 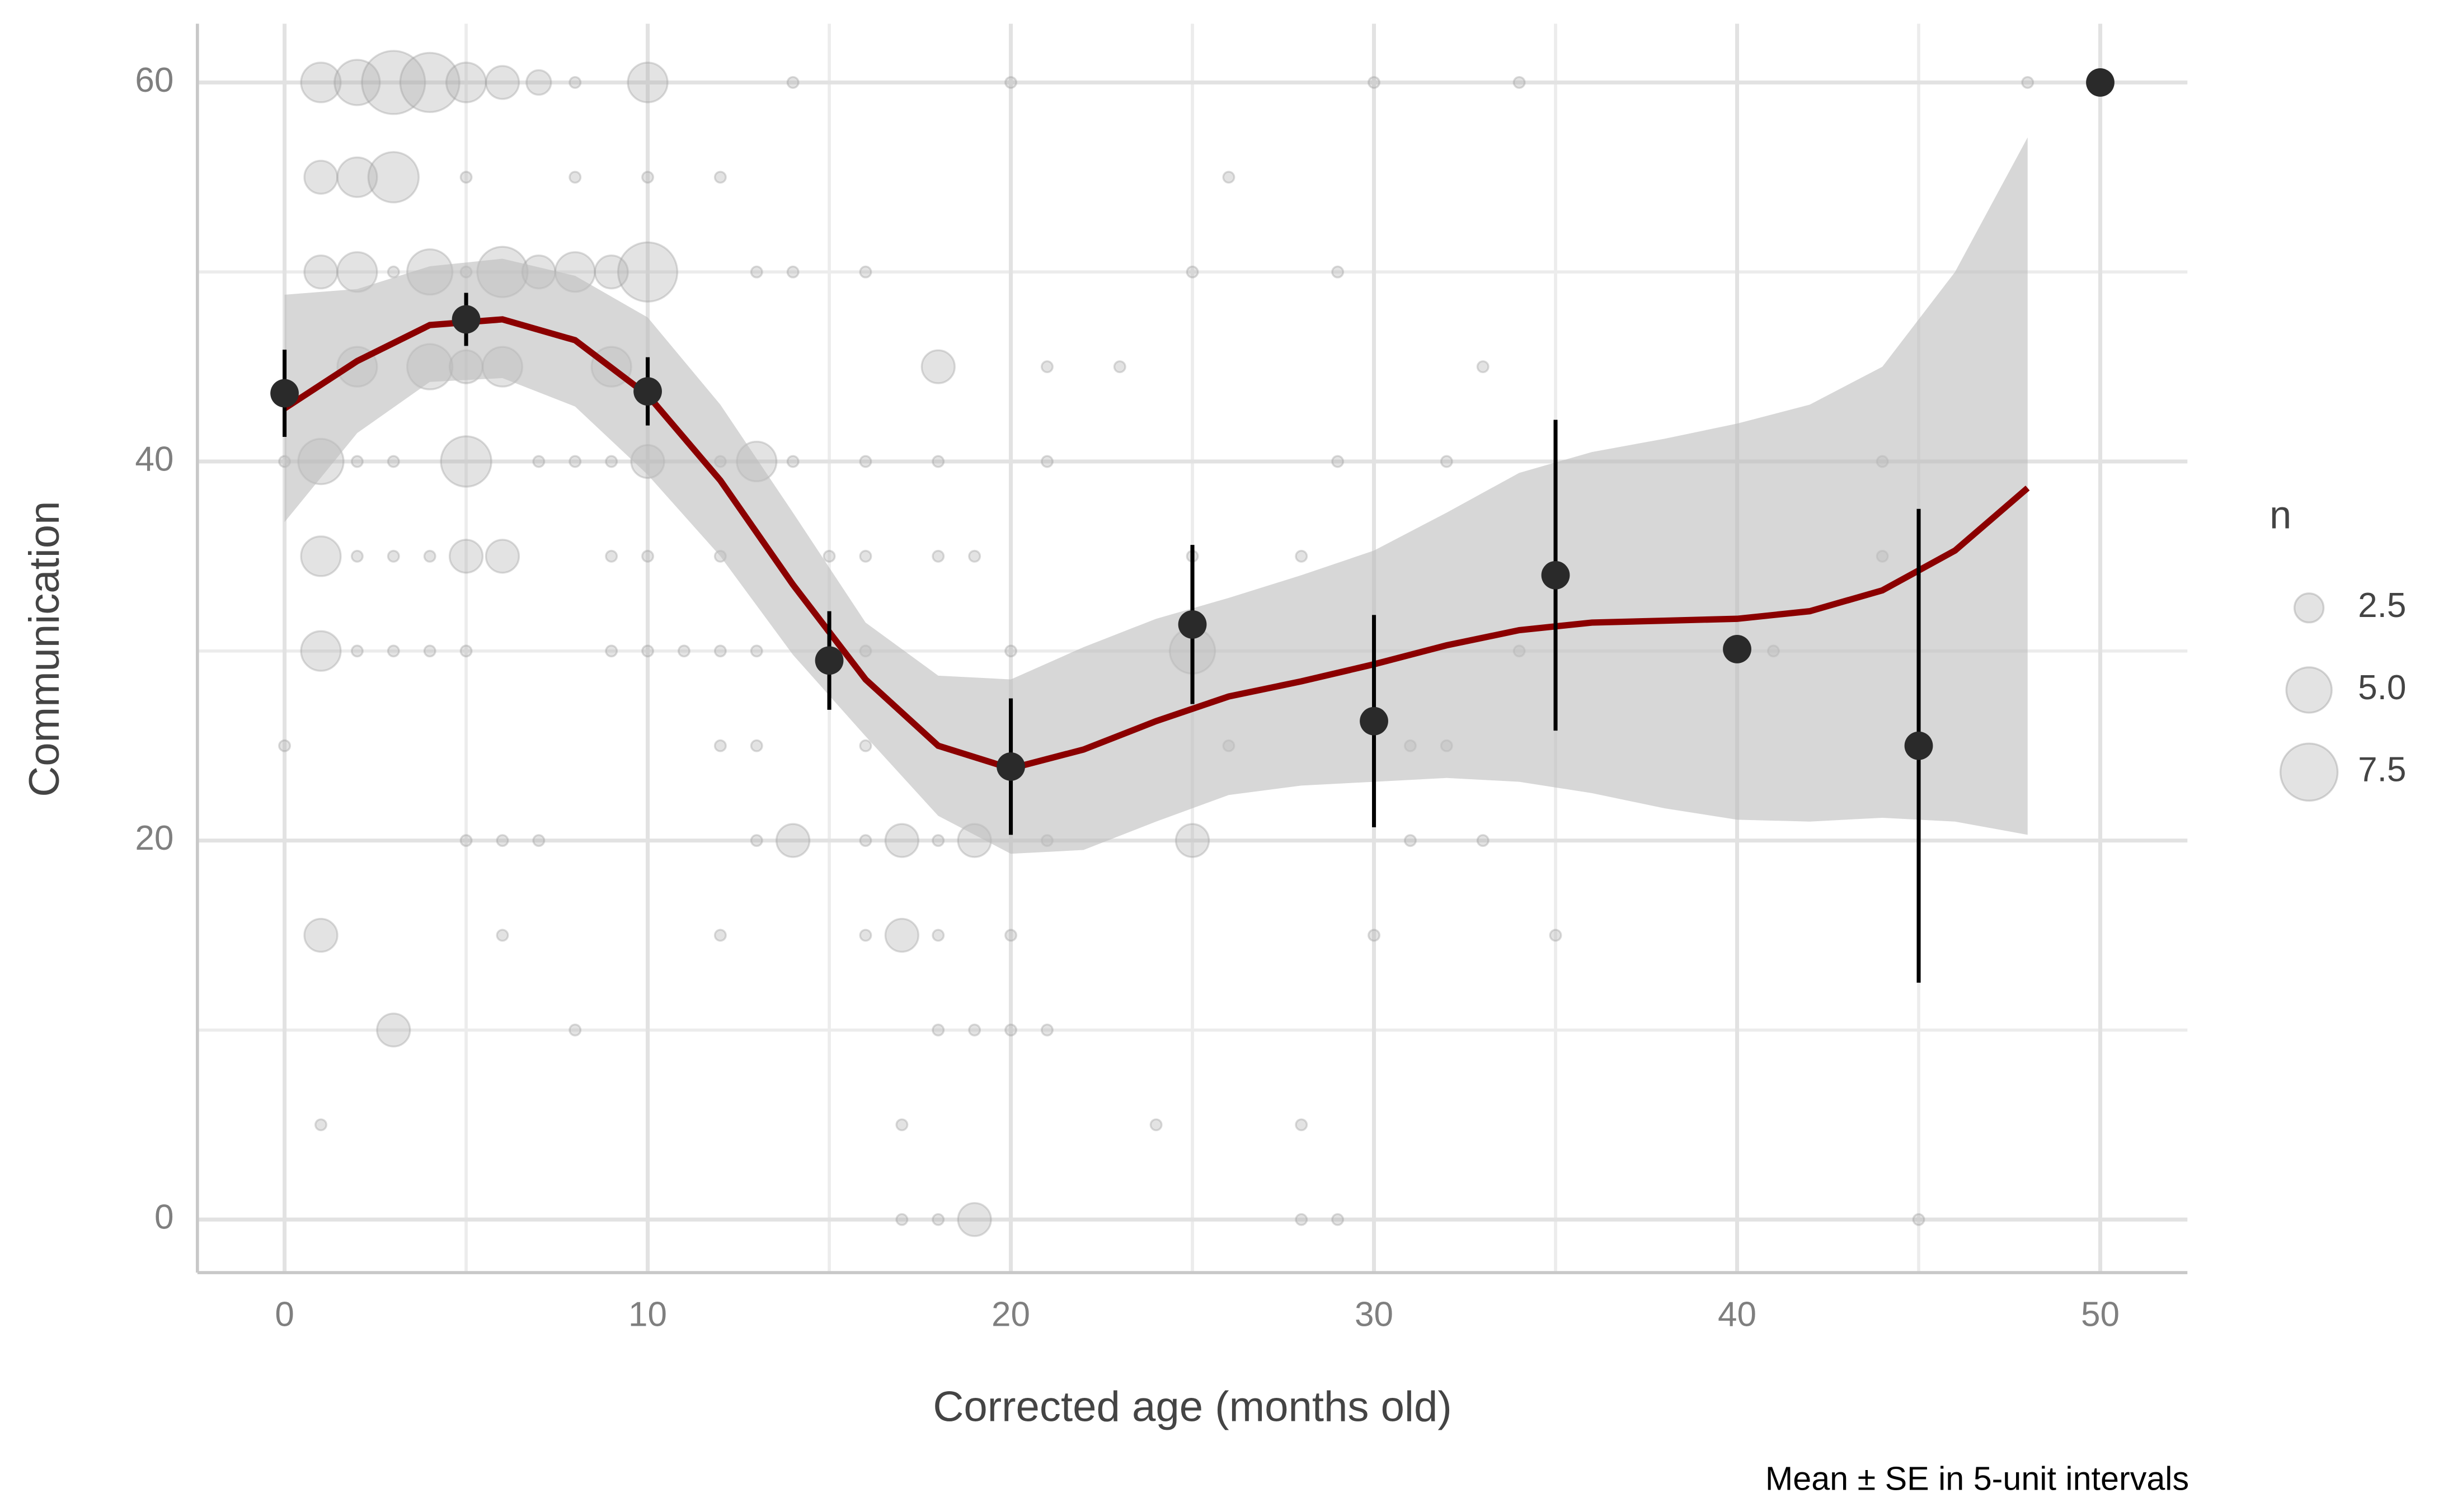 I want to click on legend-label: 2.5, so click(x=2382, y=605).